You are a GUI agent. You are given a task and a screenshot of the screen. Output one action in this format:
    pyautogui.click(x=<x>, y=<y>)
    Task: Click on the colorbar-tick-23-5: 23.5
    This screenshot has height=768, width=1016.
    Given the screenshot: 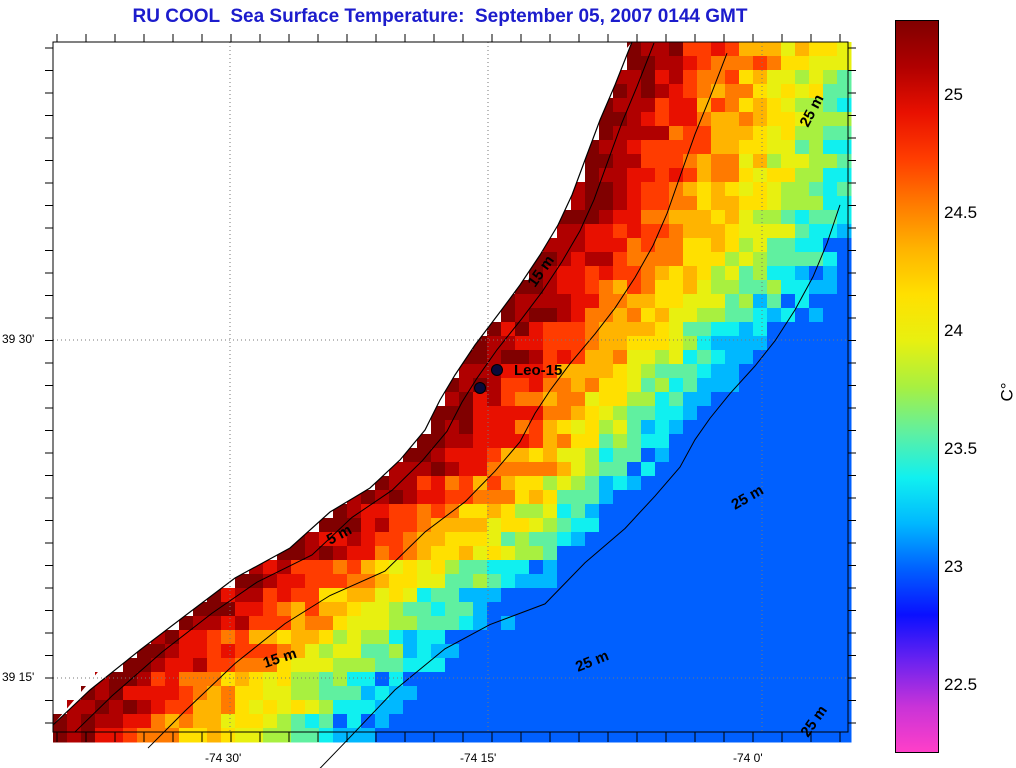 What is the action you would take?
    pyautogui.click(x=961, y=448)
    